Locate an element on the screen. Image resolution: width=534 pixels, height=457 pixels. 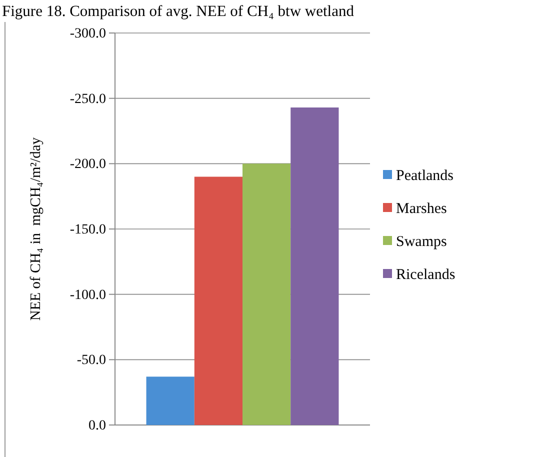
legend-label: Marshes is located at coordinates (421, 209).